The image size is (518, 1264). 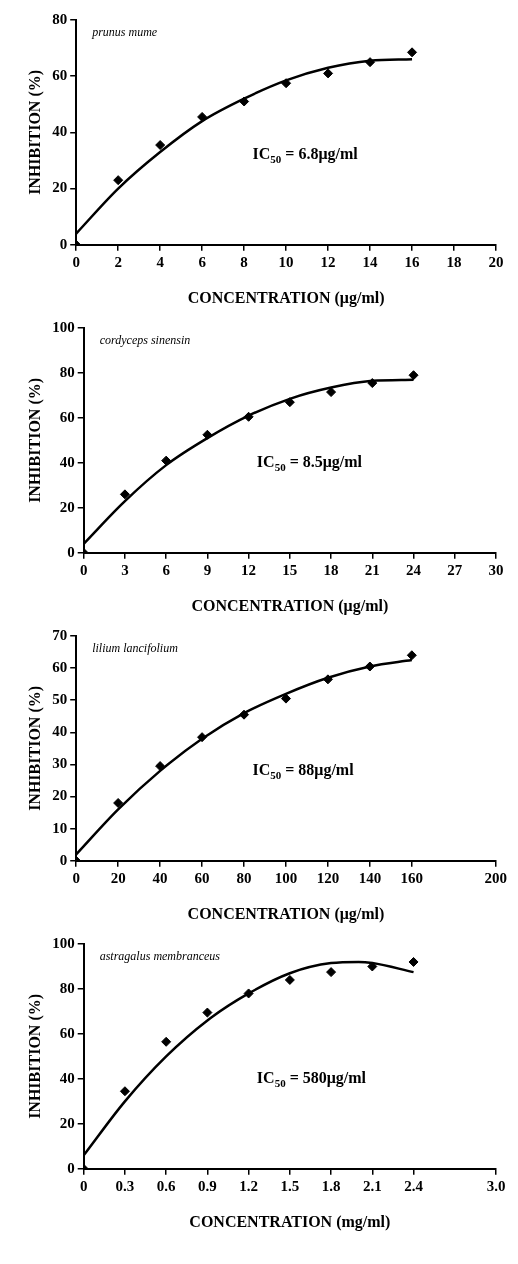 I want to click on x-tick-label: 21, so click(x=372, y=569).